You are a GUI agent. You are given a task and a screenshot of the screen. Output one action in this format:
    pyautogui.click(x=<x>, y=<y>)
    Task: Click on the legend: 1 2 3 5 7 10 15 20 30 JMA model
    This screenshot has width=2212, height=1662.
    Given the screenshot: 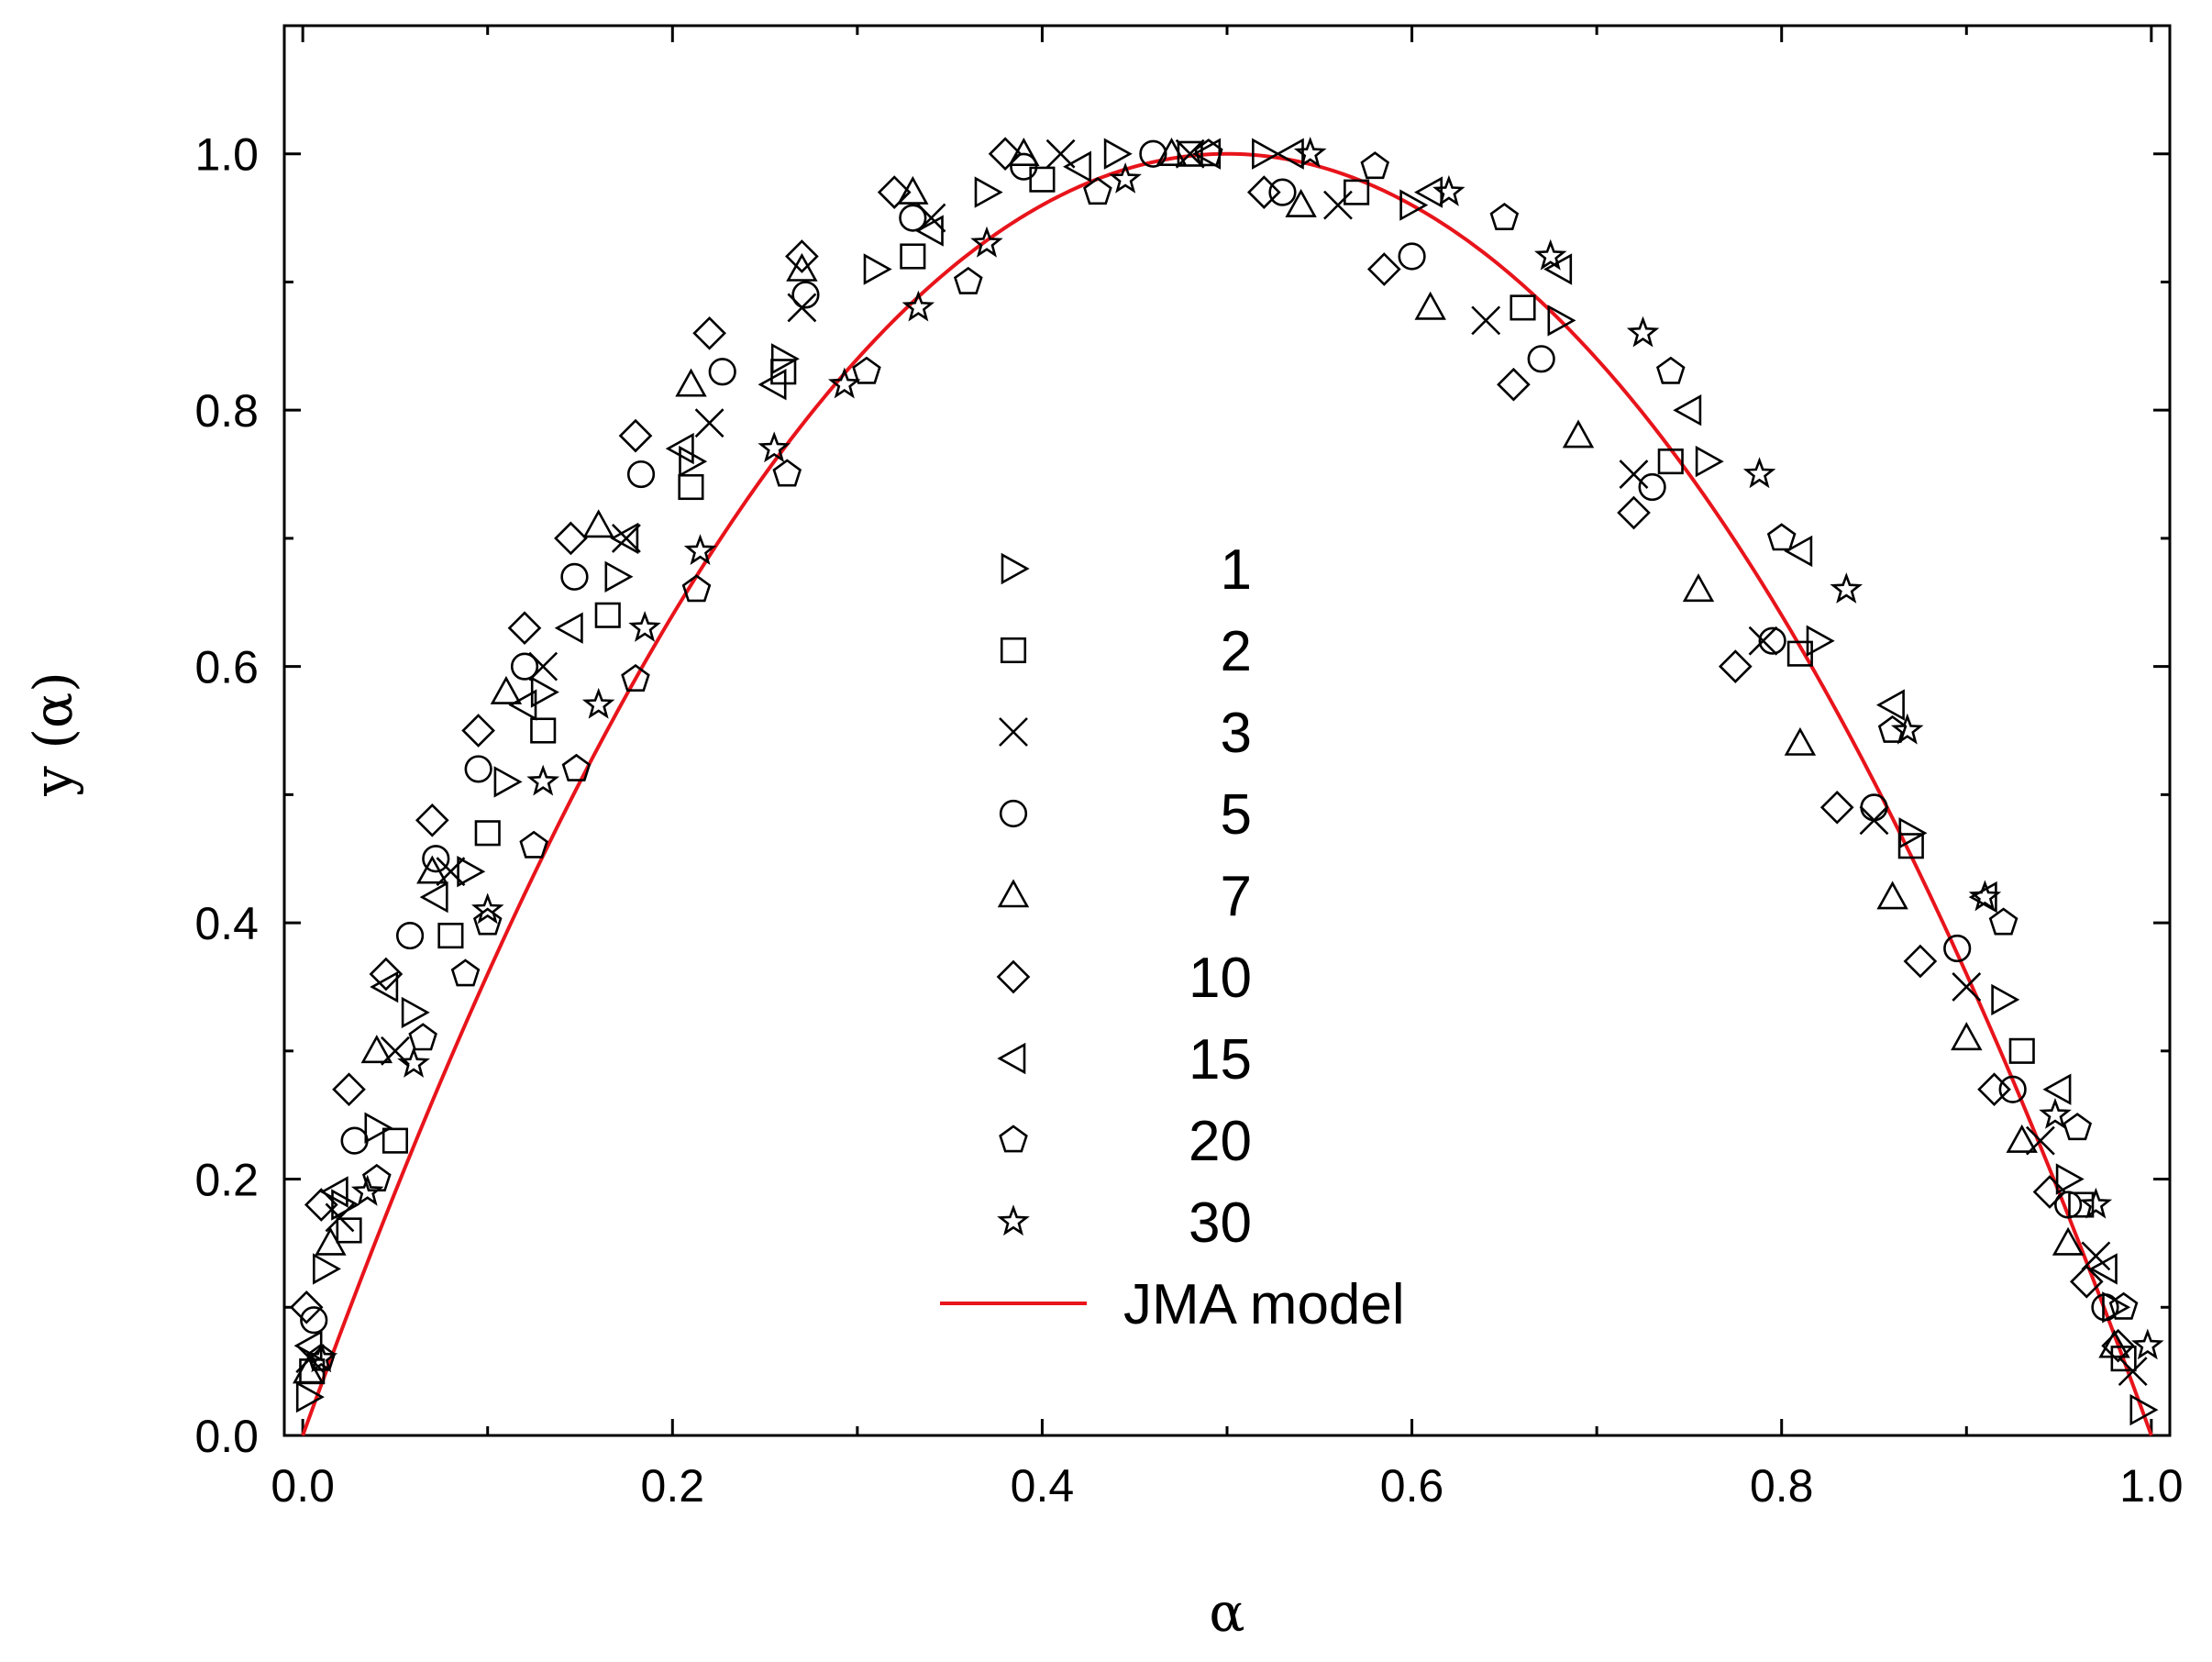 What is the action you would take?
    pyautogui.click(x=1172, y=937)
    